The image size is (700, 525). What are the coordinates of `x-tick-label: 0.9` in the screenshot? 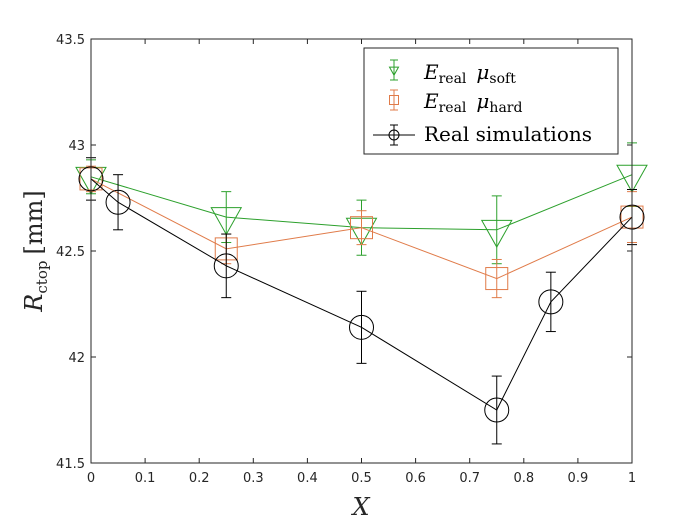 It's located at (578, 478).